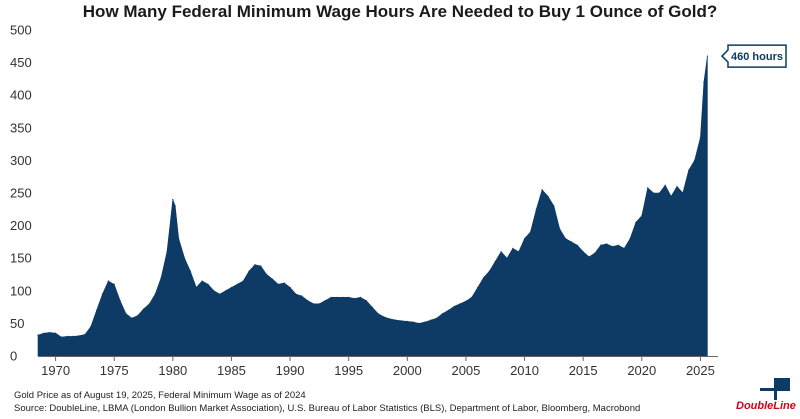 The height and width of the screenshot is (419, 800). Describe the element at coordinates (21, 30) in the screenshot. I see `y-tick-label: 500` at that location.